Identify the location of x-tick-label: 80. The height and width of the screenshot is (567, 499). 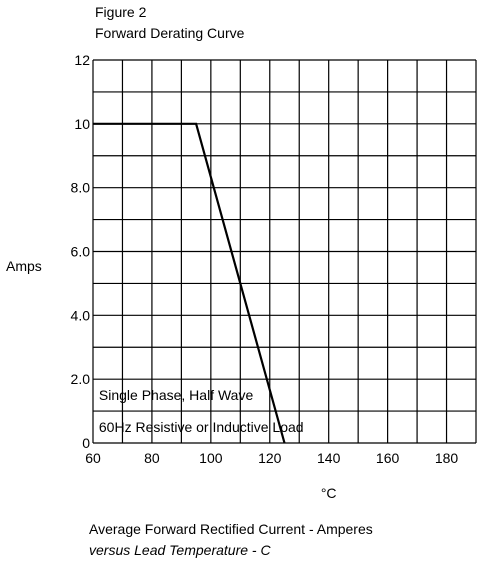
(152, 458).